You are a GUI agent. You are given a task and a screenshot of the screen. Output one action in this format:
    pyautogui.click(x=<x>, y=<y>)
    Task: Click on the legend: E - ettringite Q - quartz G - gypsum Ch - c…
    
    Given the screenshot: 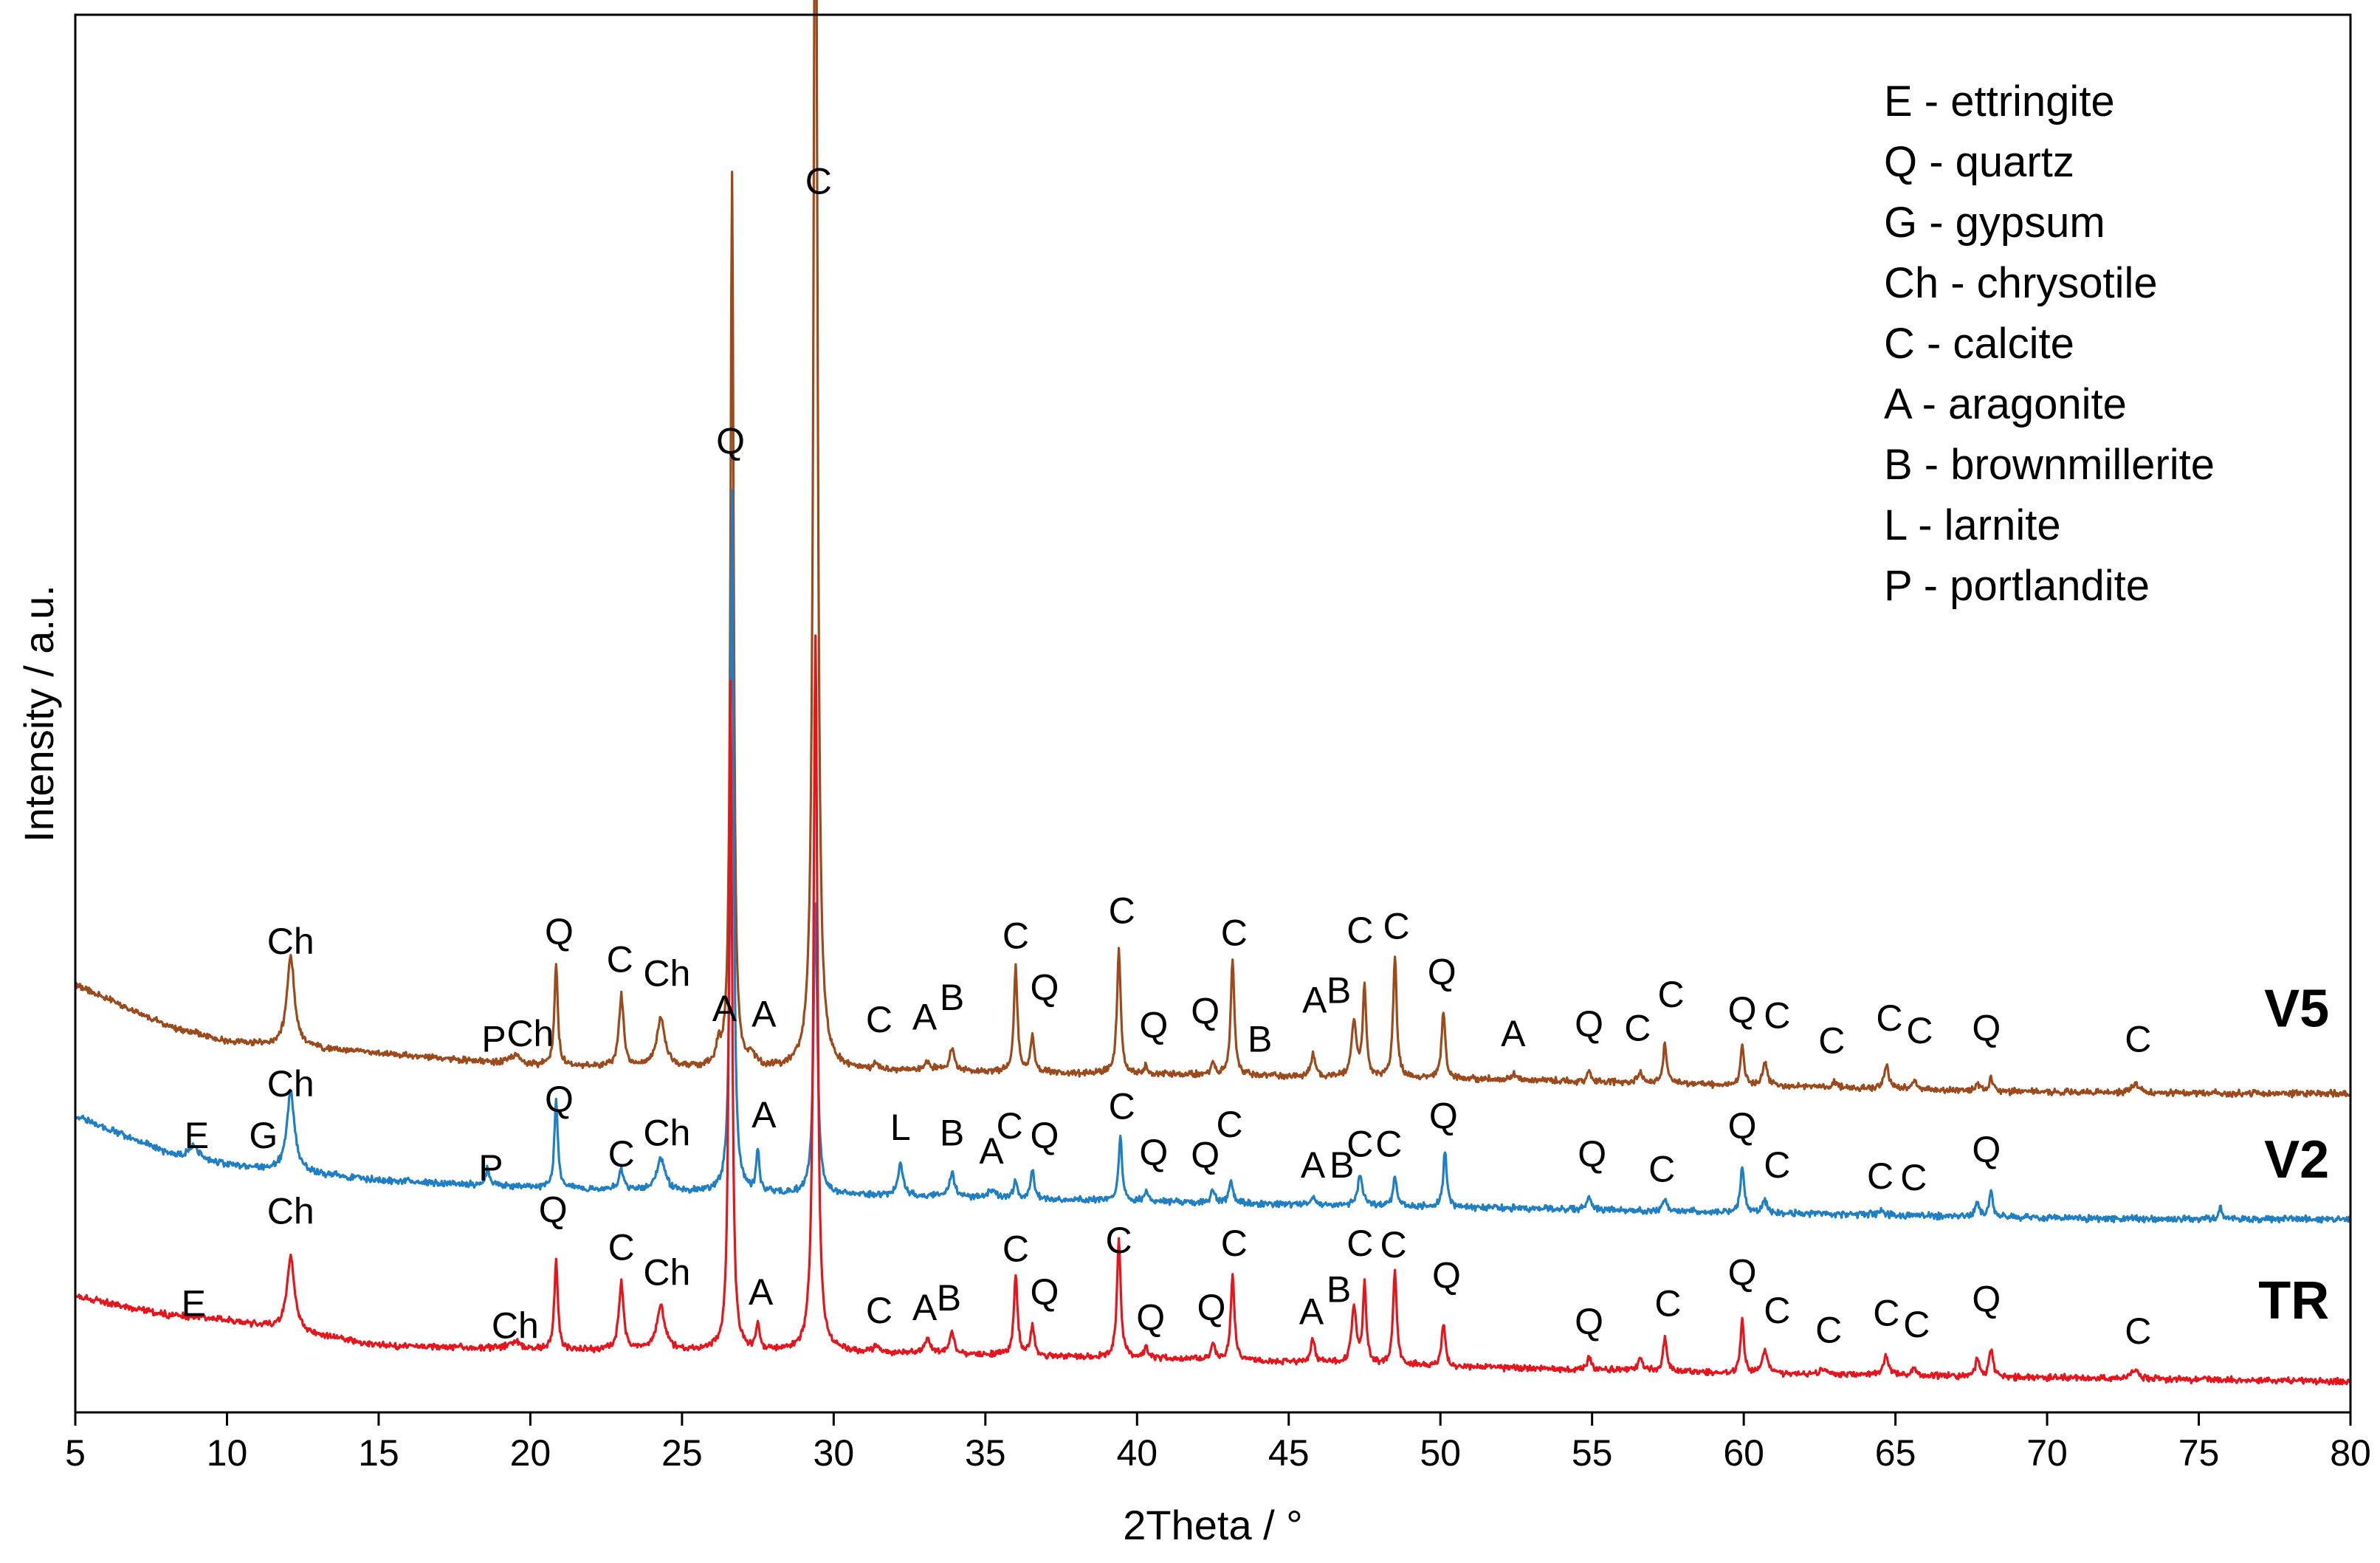 What is the action you would take?
    pyautogui.click(x=2049, y=344)
    